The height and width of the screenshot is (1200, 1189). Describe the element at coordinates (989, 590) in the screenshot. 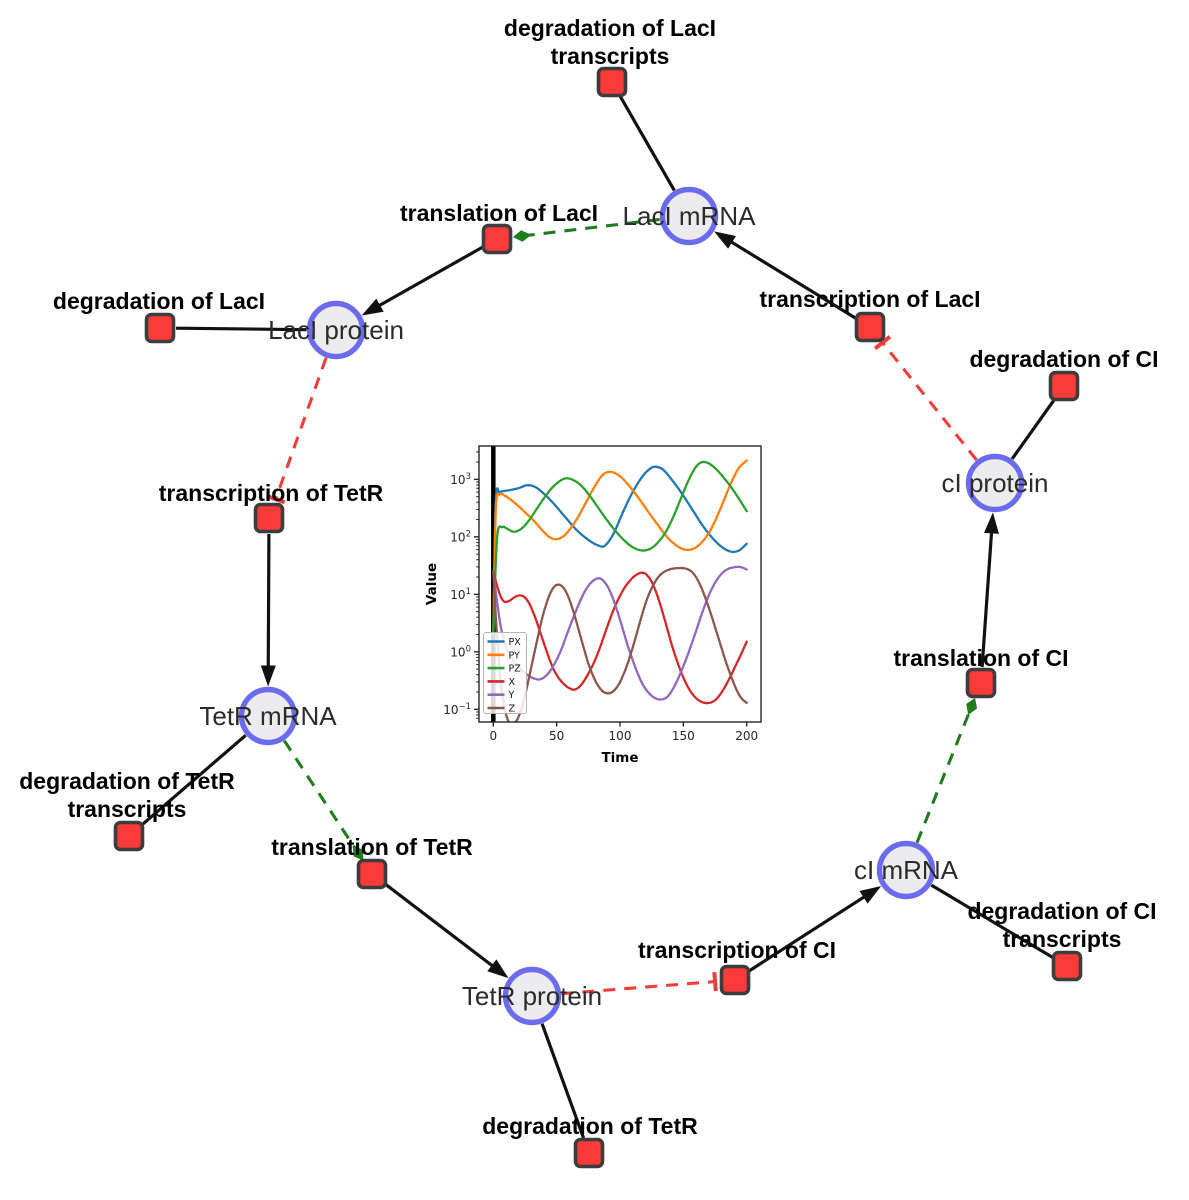

I see `edge-transl-ci-ci-protein-production` at that location.